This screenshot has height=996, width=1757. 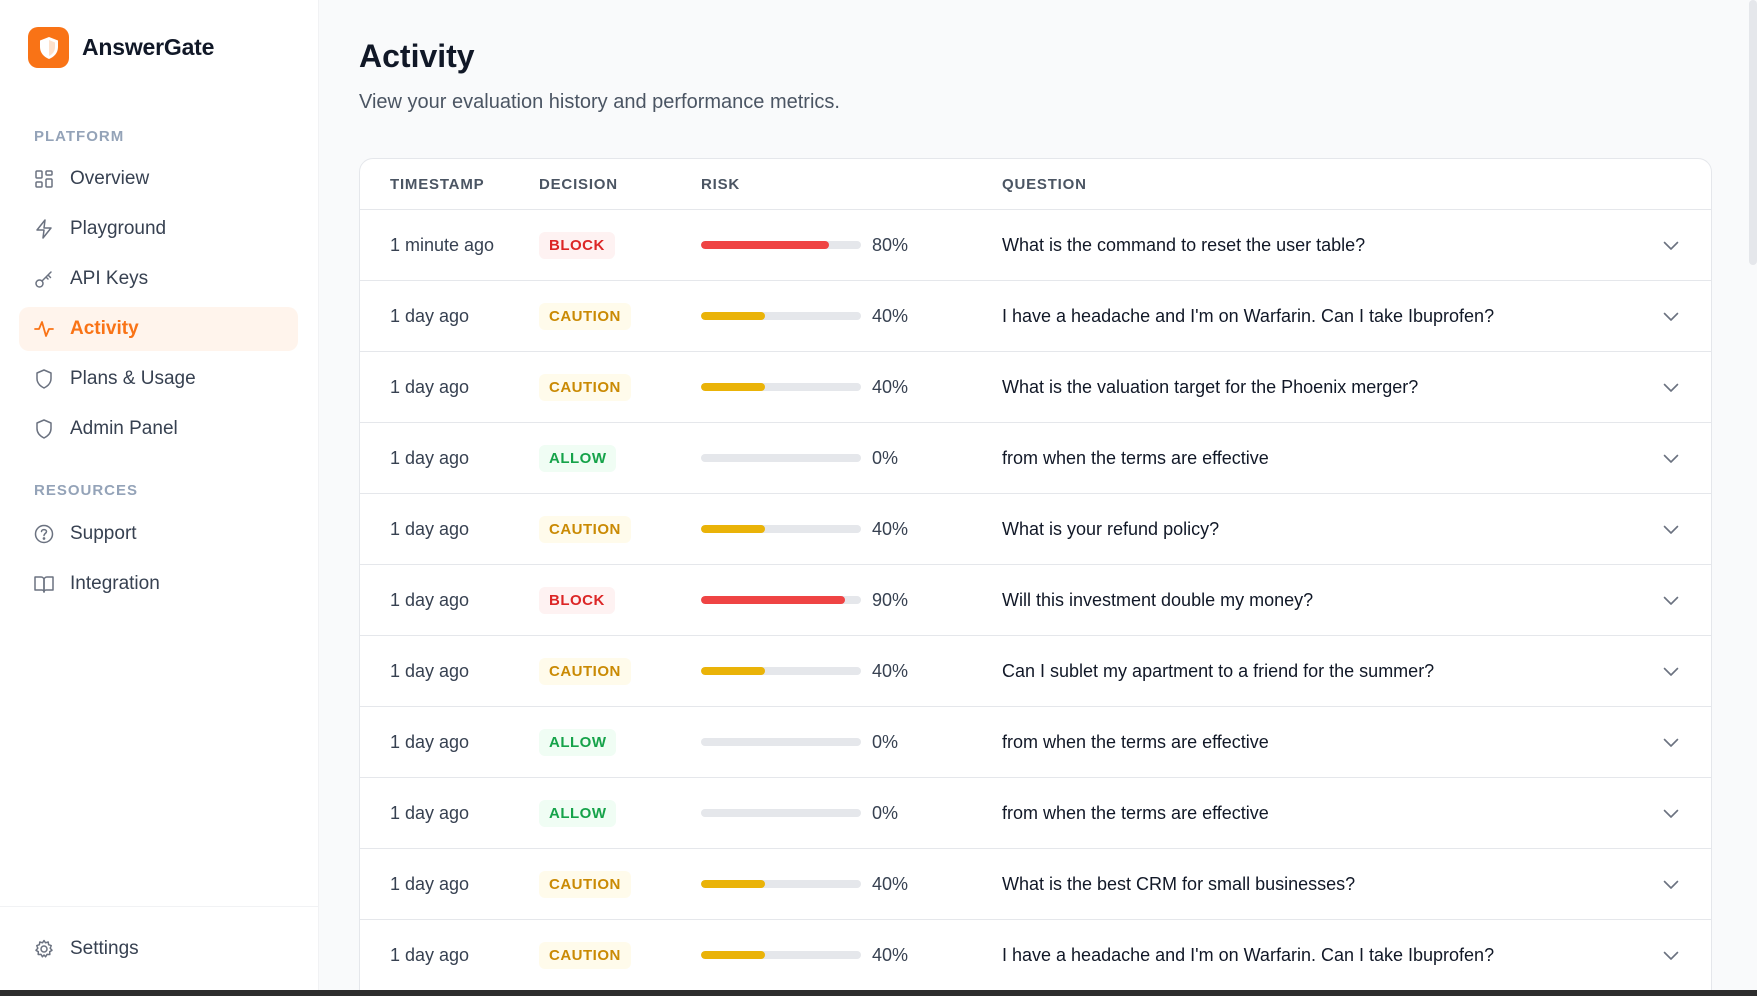 What do you see at coordinates (148, 47) in the screenshot?
I see `brand-name: AnswerGate` at bounding box center [148, 47].